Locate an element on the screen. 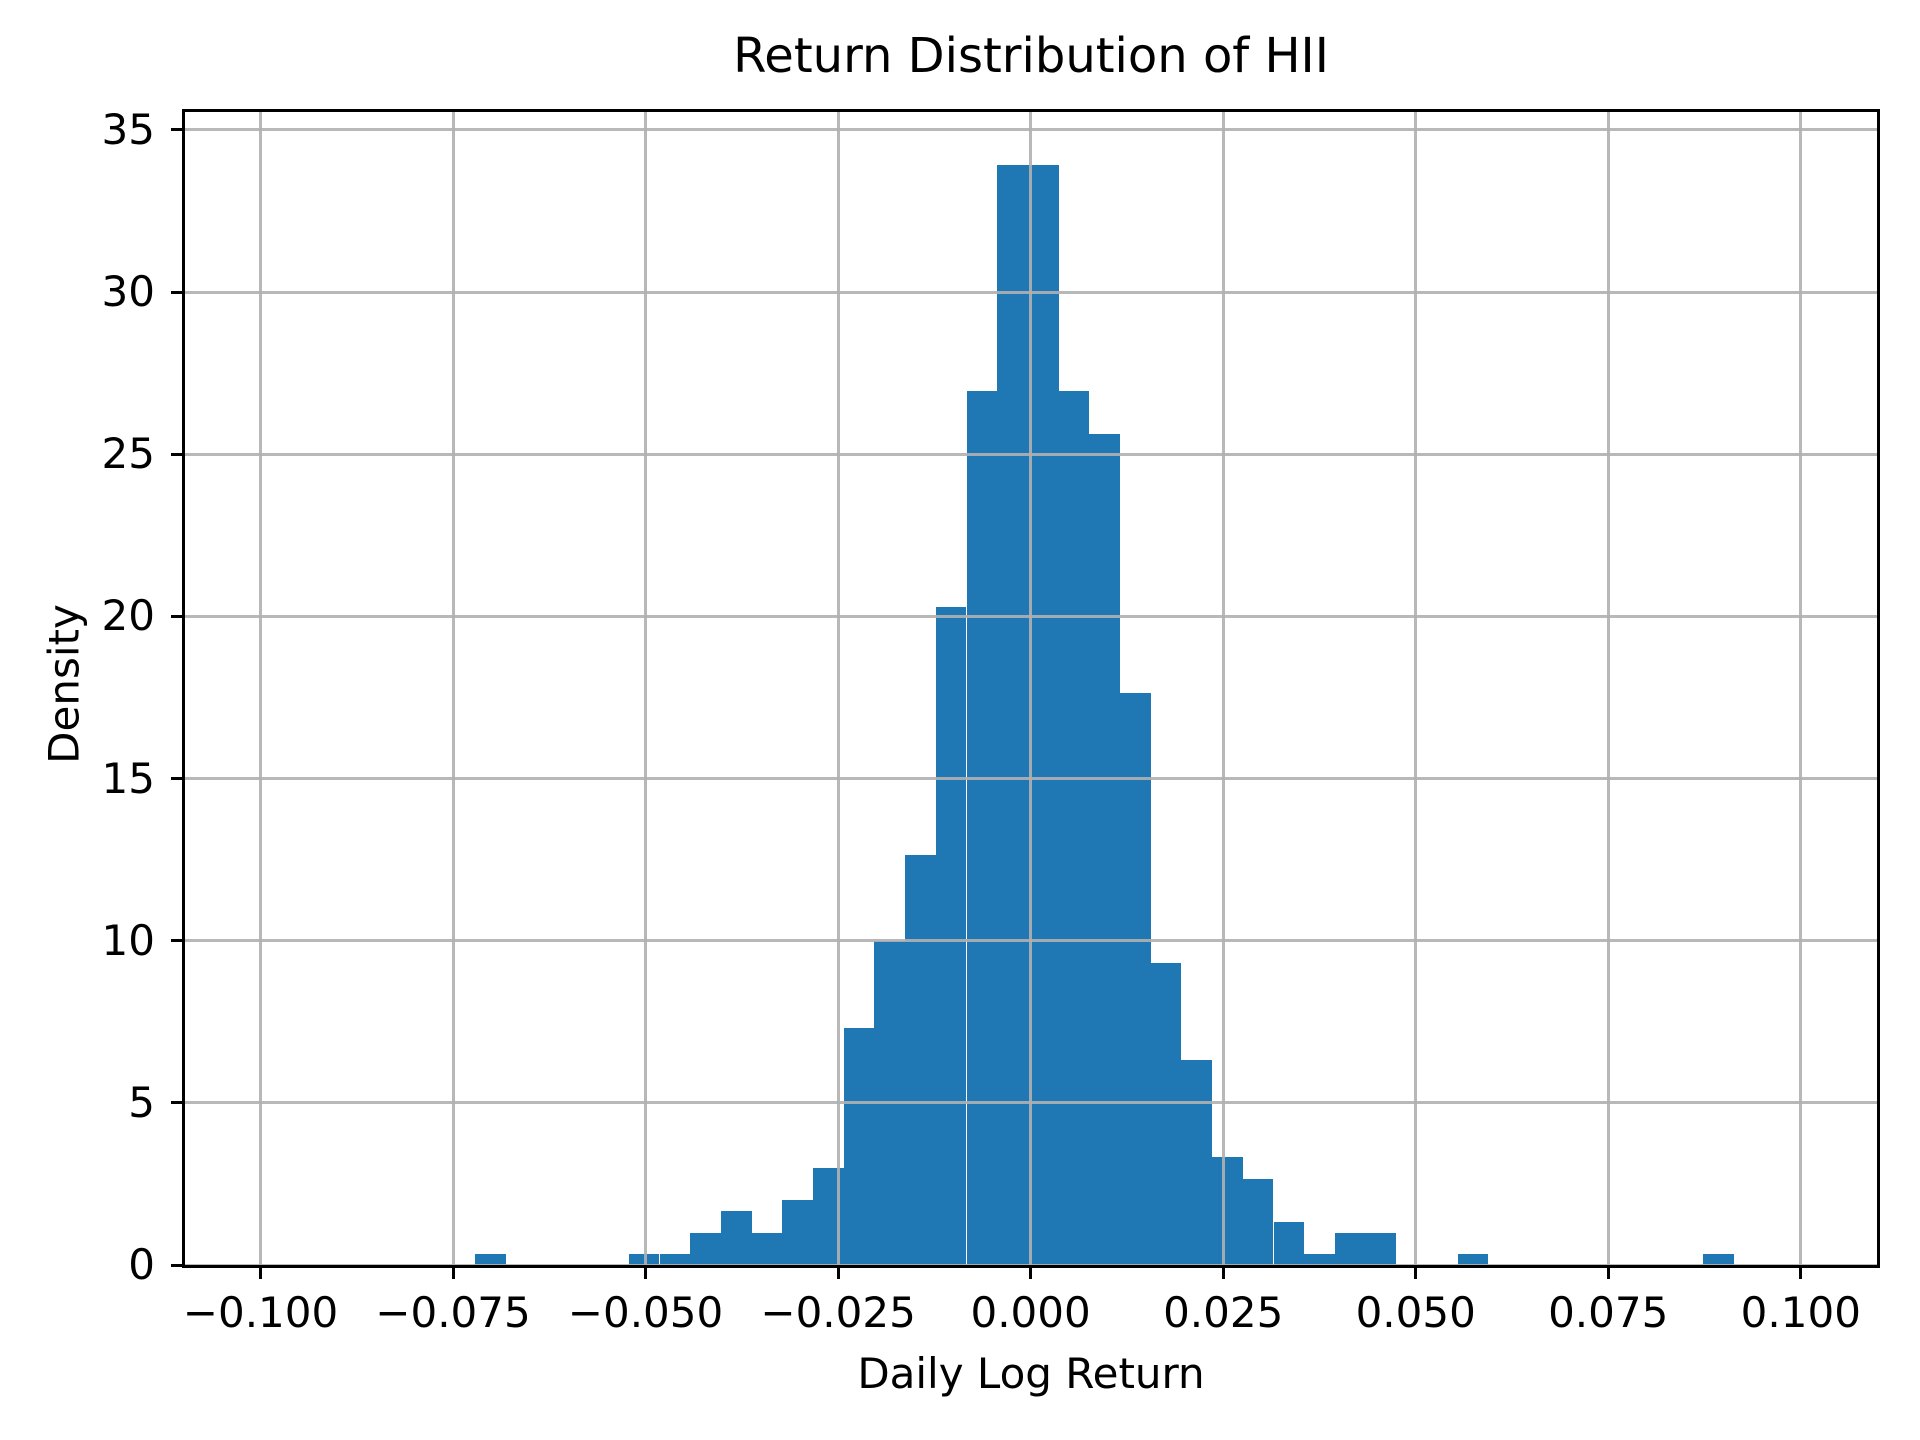 Image resolution: width=1920 pixels, height=1440 pixels. x-tick-label: 0.075 is located at coordinates (1608, 1312).